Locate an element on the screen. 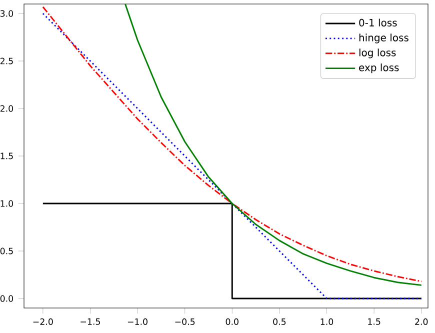  x-tick-label: 0.5 is located at coordinates (279, 321).